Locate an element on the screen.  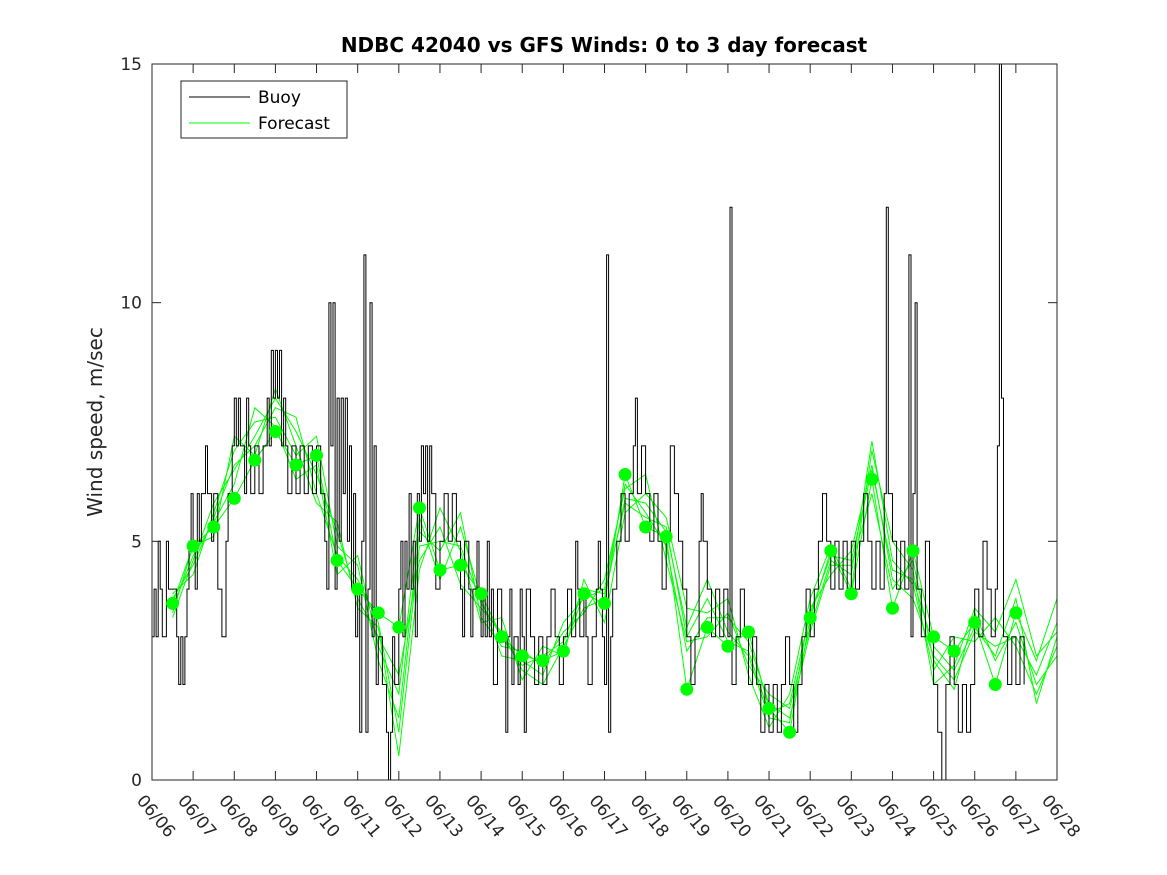
x-tick-label: 06/25 is located at coordinates (937, 816).